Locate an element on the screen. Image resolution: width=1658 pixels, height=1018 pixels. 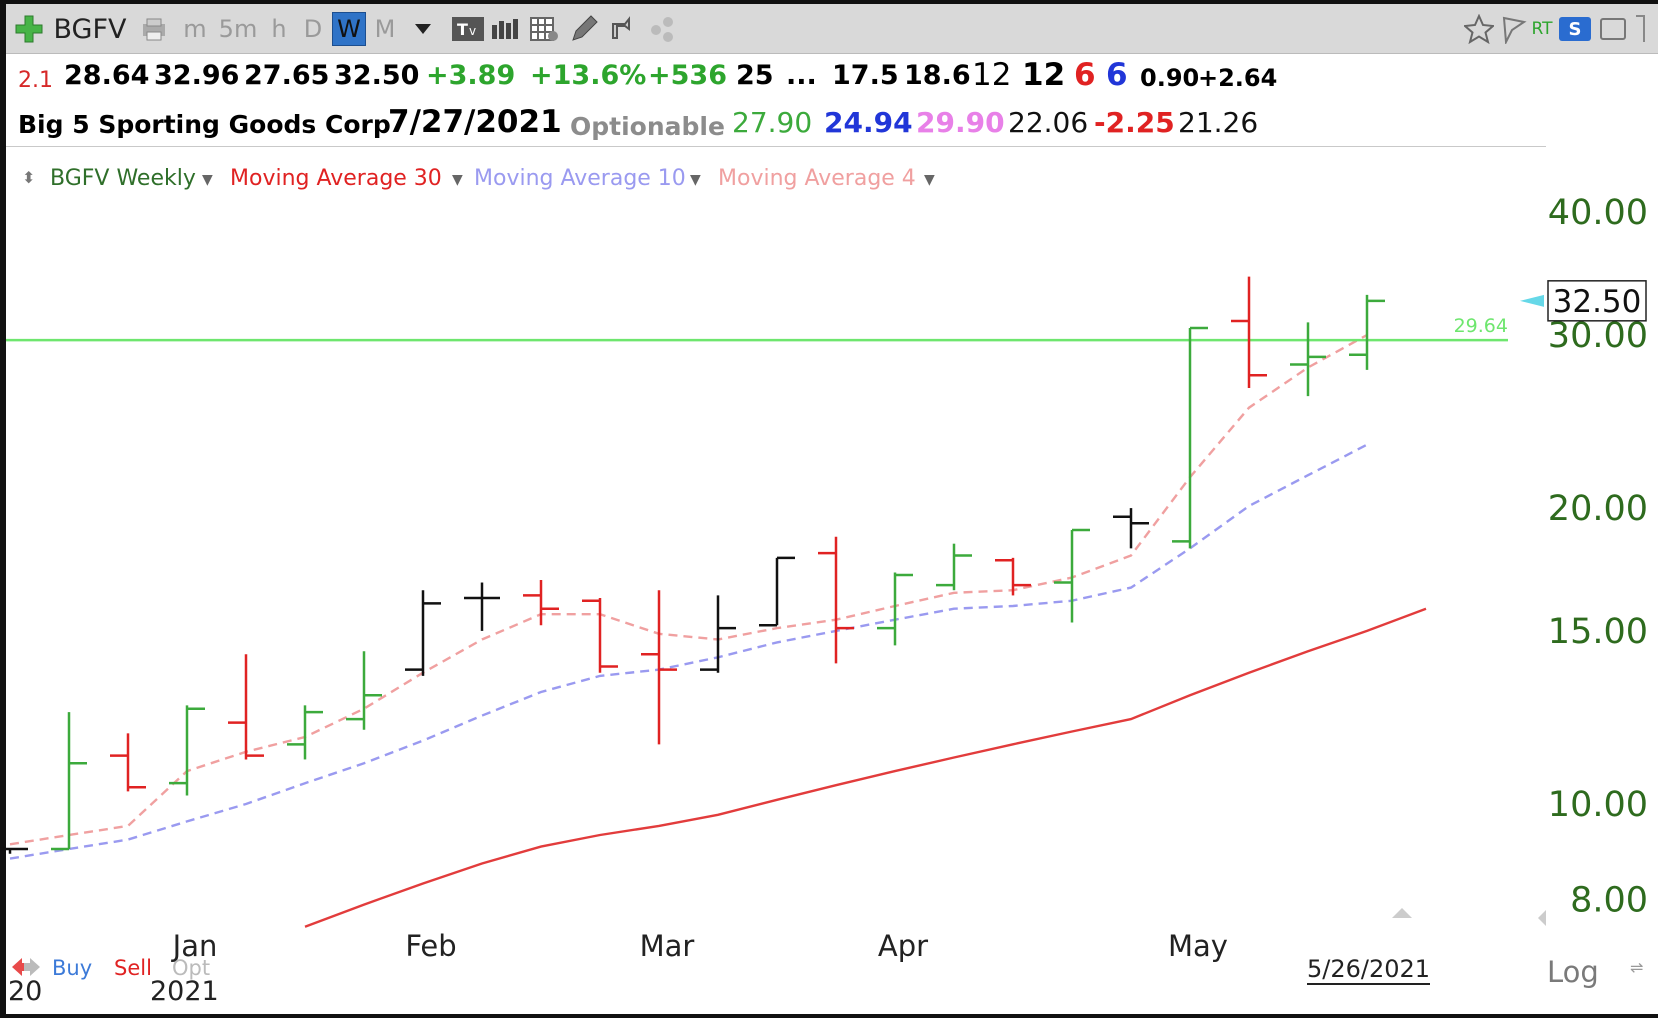
legend-ma30: Moving Average 30 is located at coordinates (336, 178).